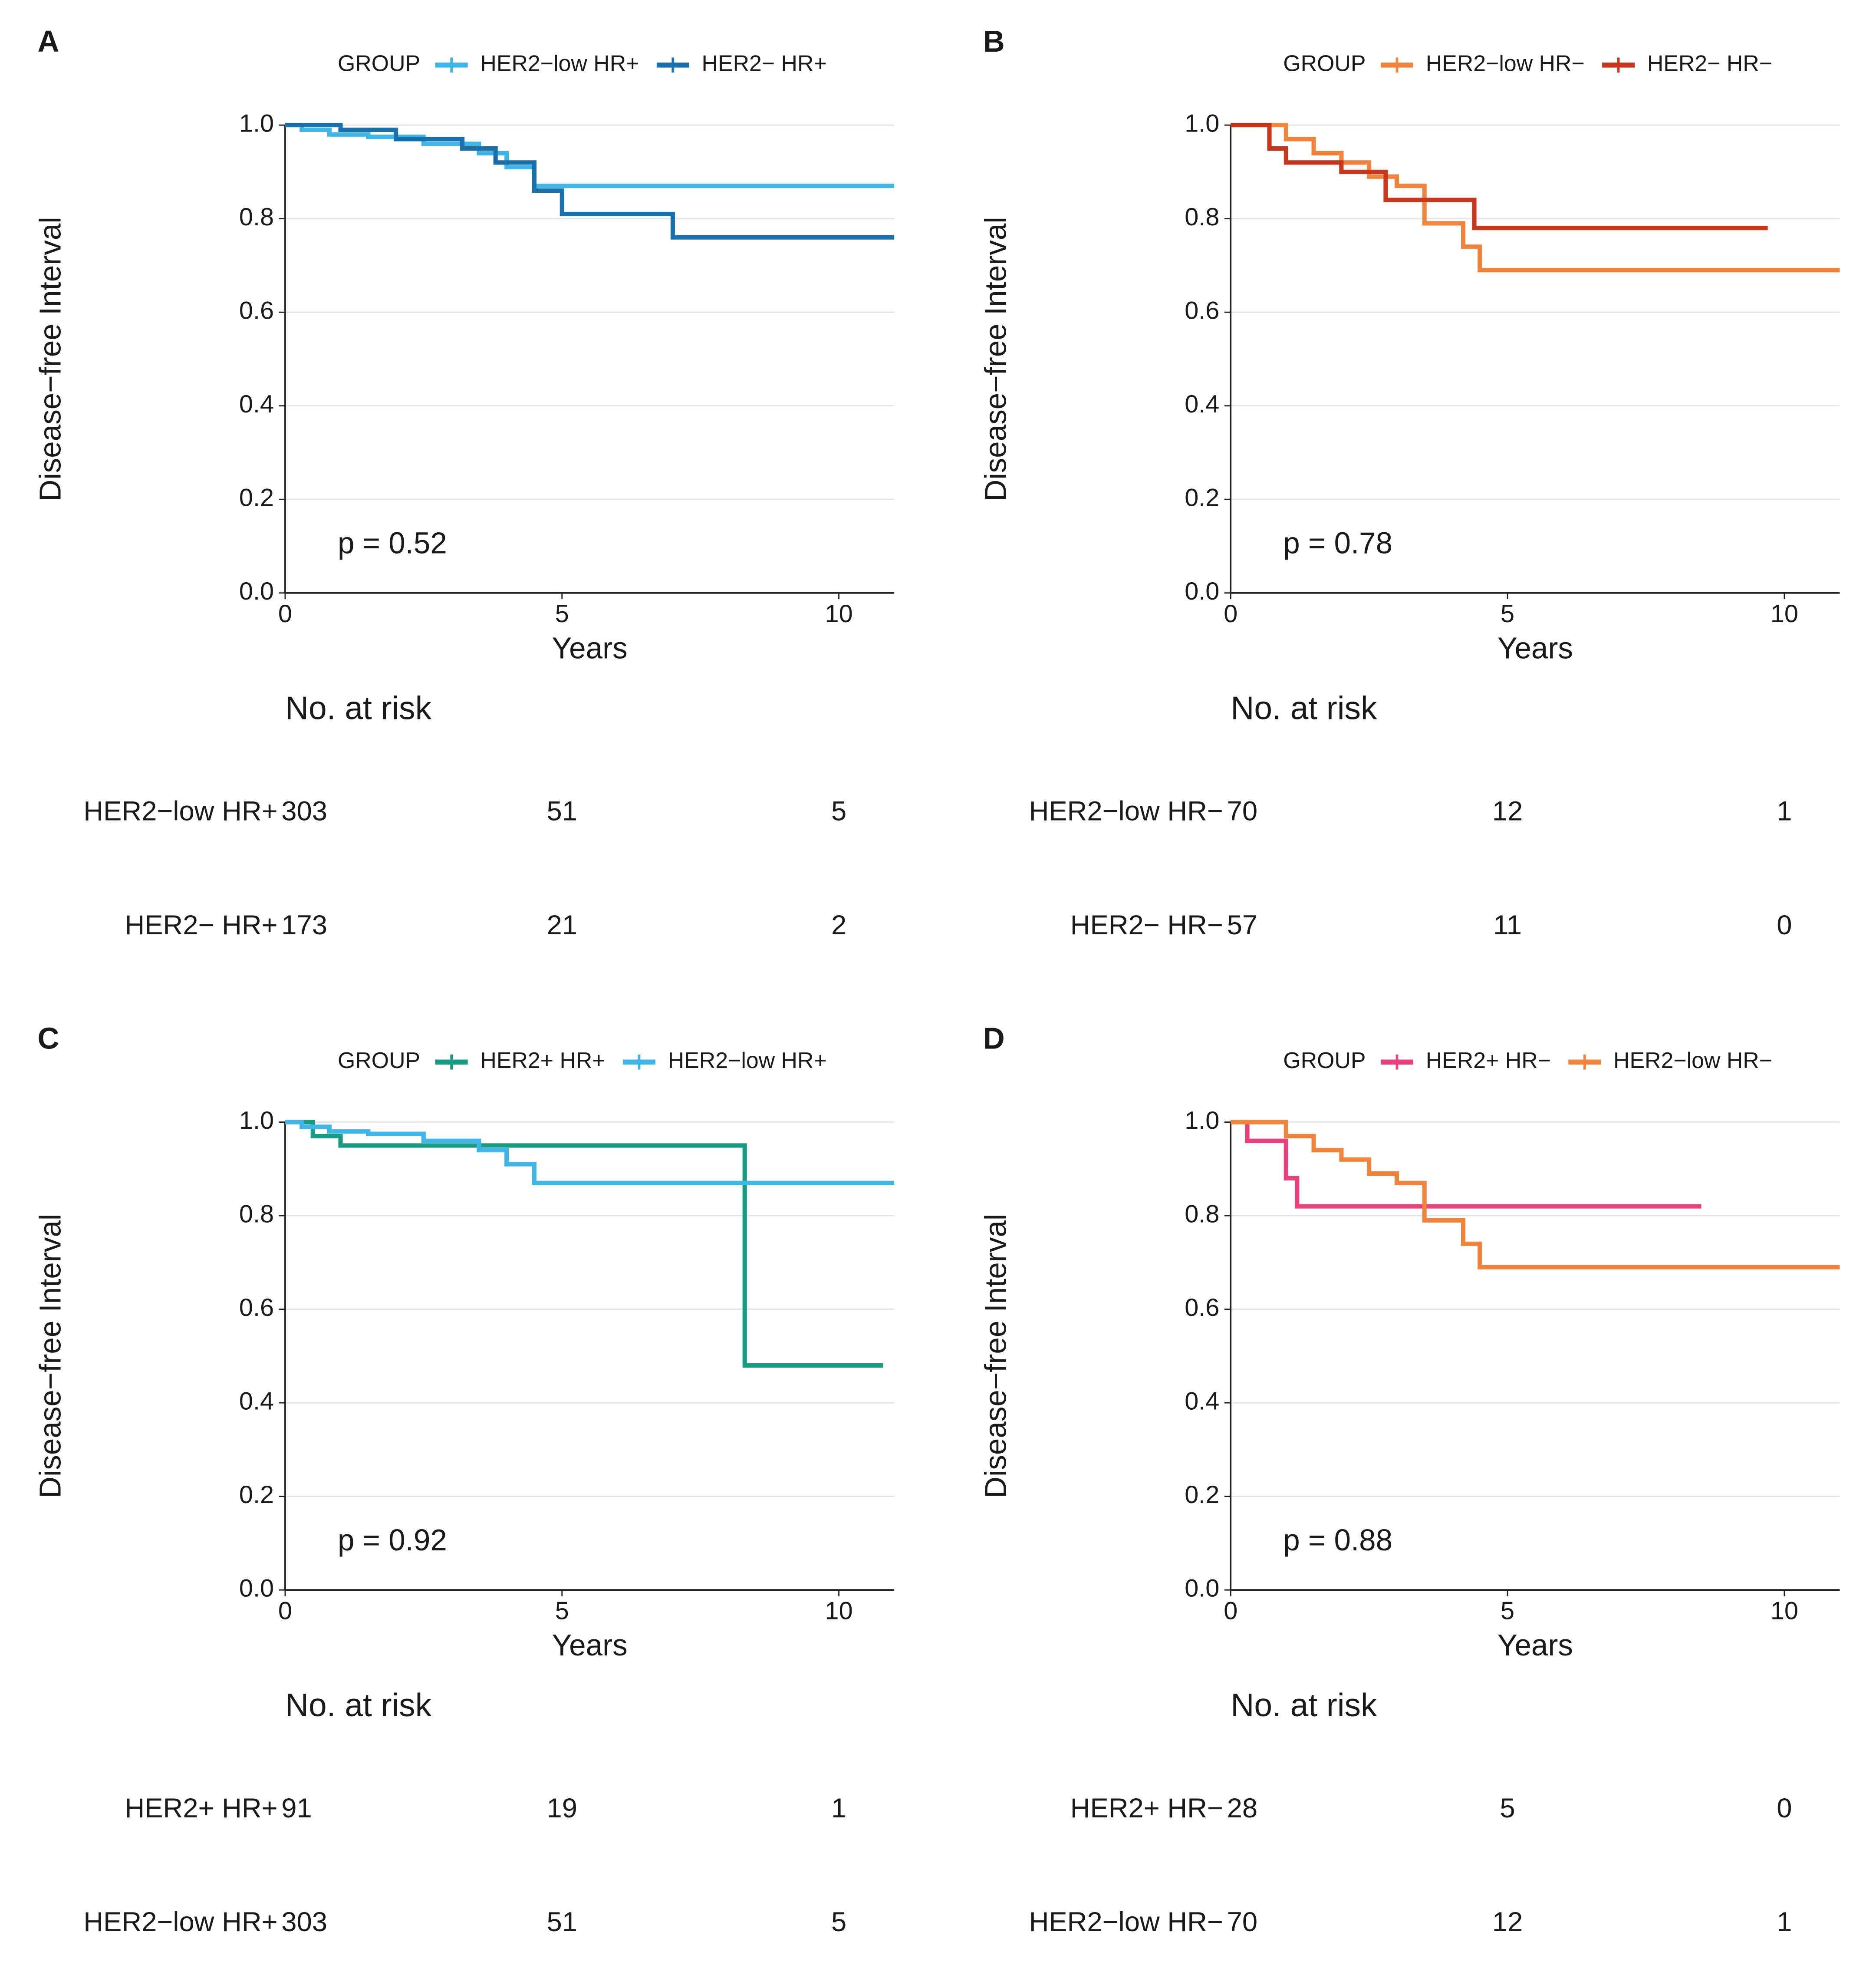 The height and width of the screenshot is (1965, 1876). Describe the element at coordinates (542, 1060) in the screenshot. I see `legend-label: HER2+ HR+` at that location.